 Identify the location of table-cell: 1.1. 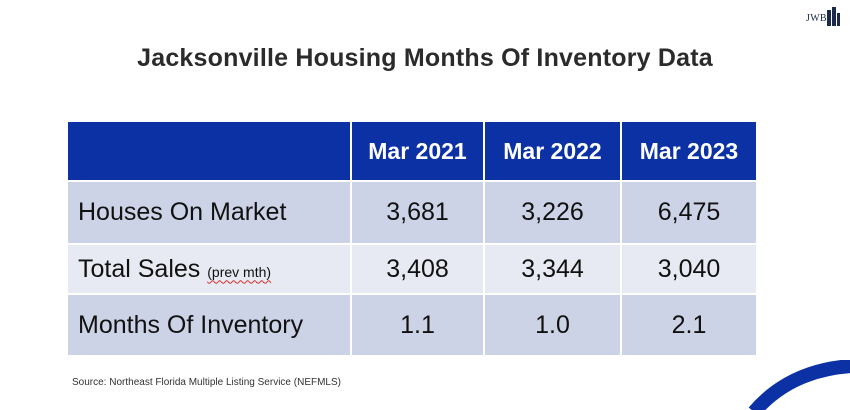
(417, 325).